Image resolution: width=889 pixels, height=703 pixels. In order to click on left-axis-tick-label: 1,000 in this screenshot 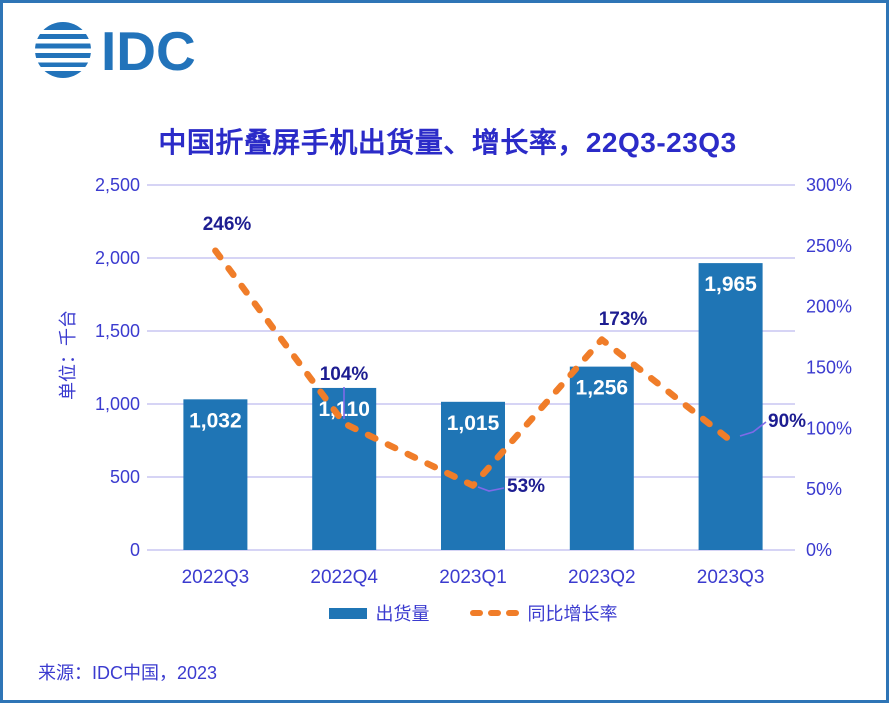, I will do `click(117, 404)`.